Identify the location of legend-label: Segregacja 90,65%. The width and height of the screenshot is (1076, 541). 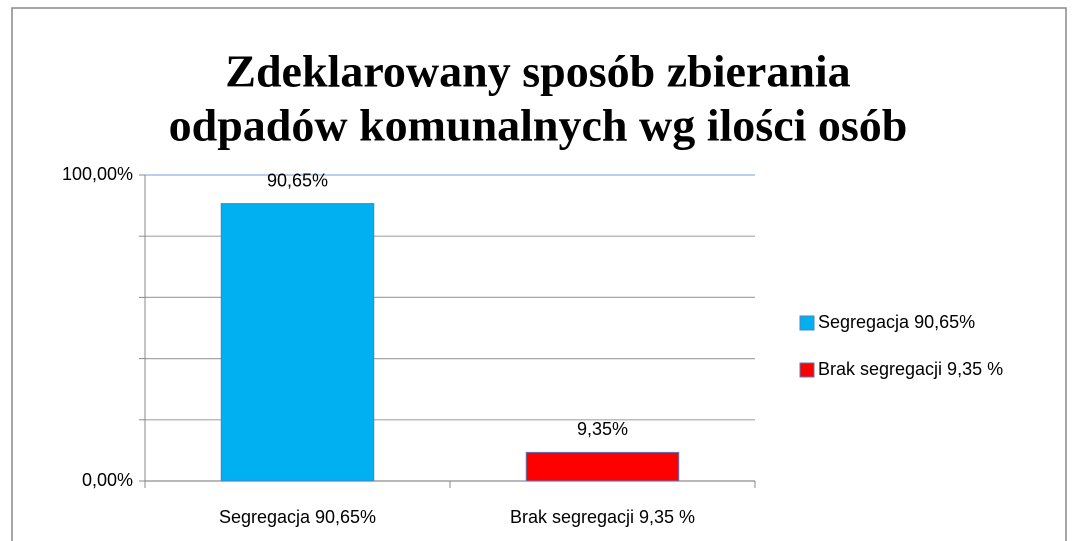
(896, 322).